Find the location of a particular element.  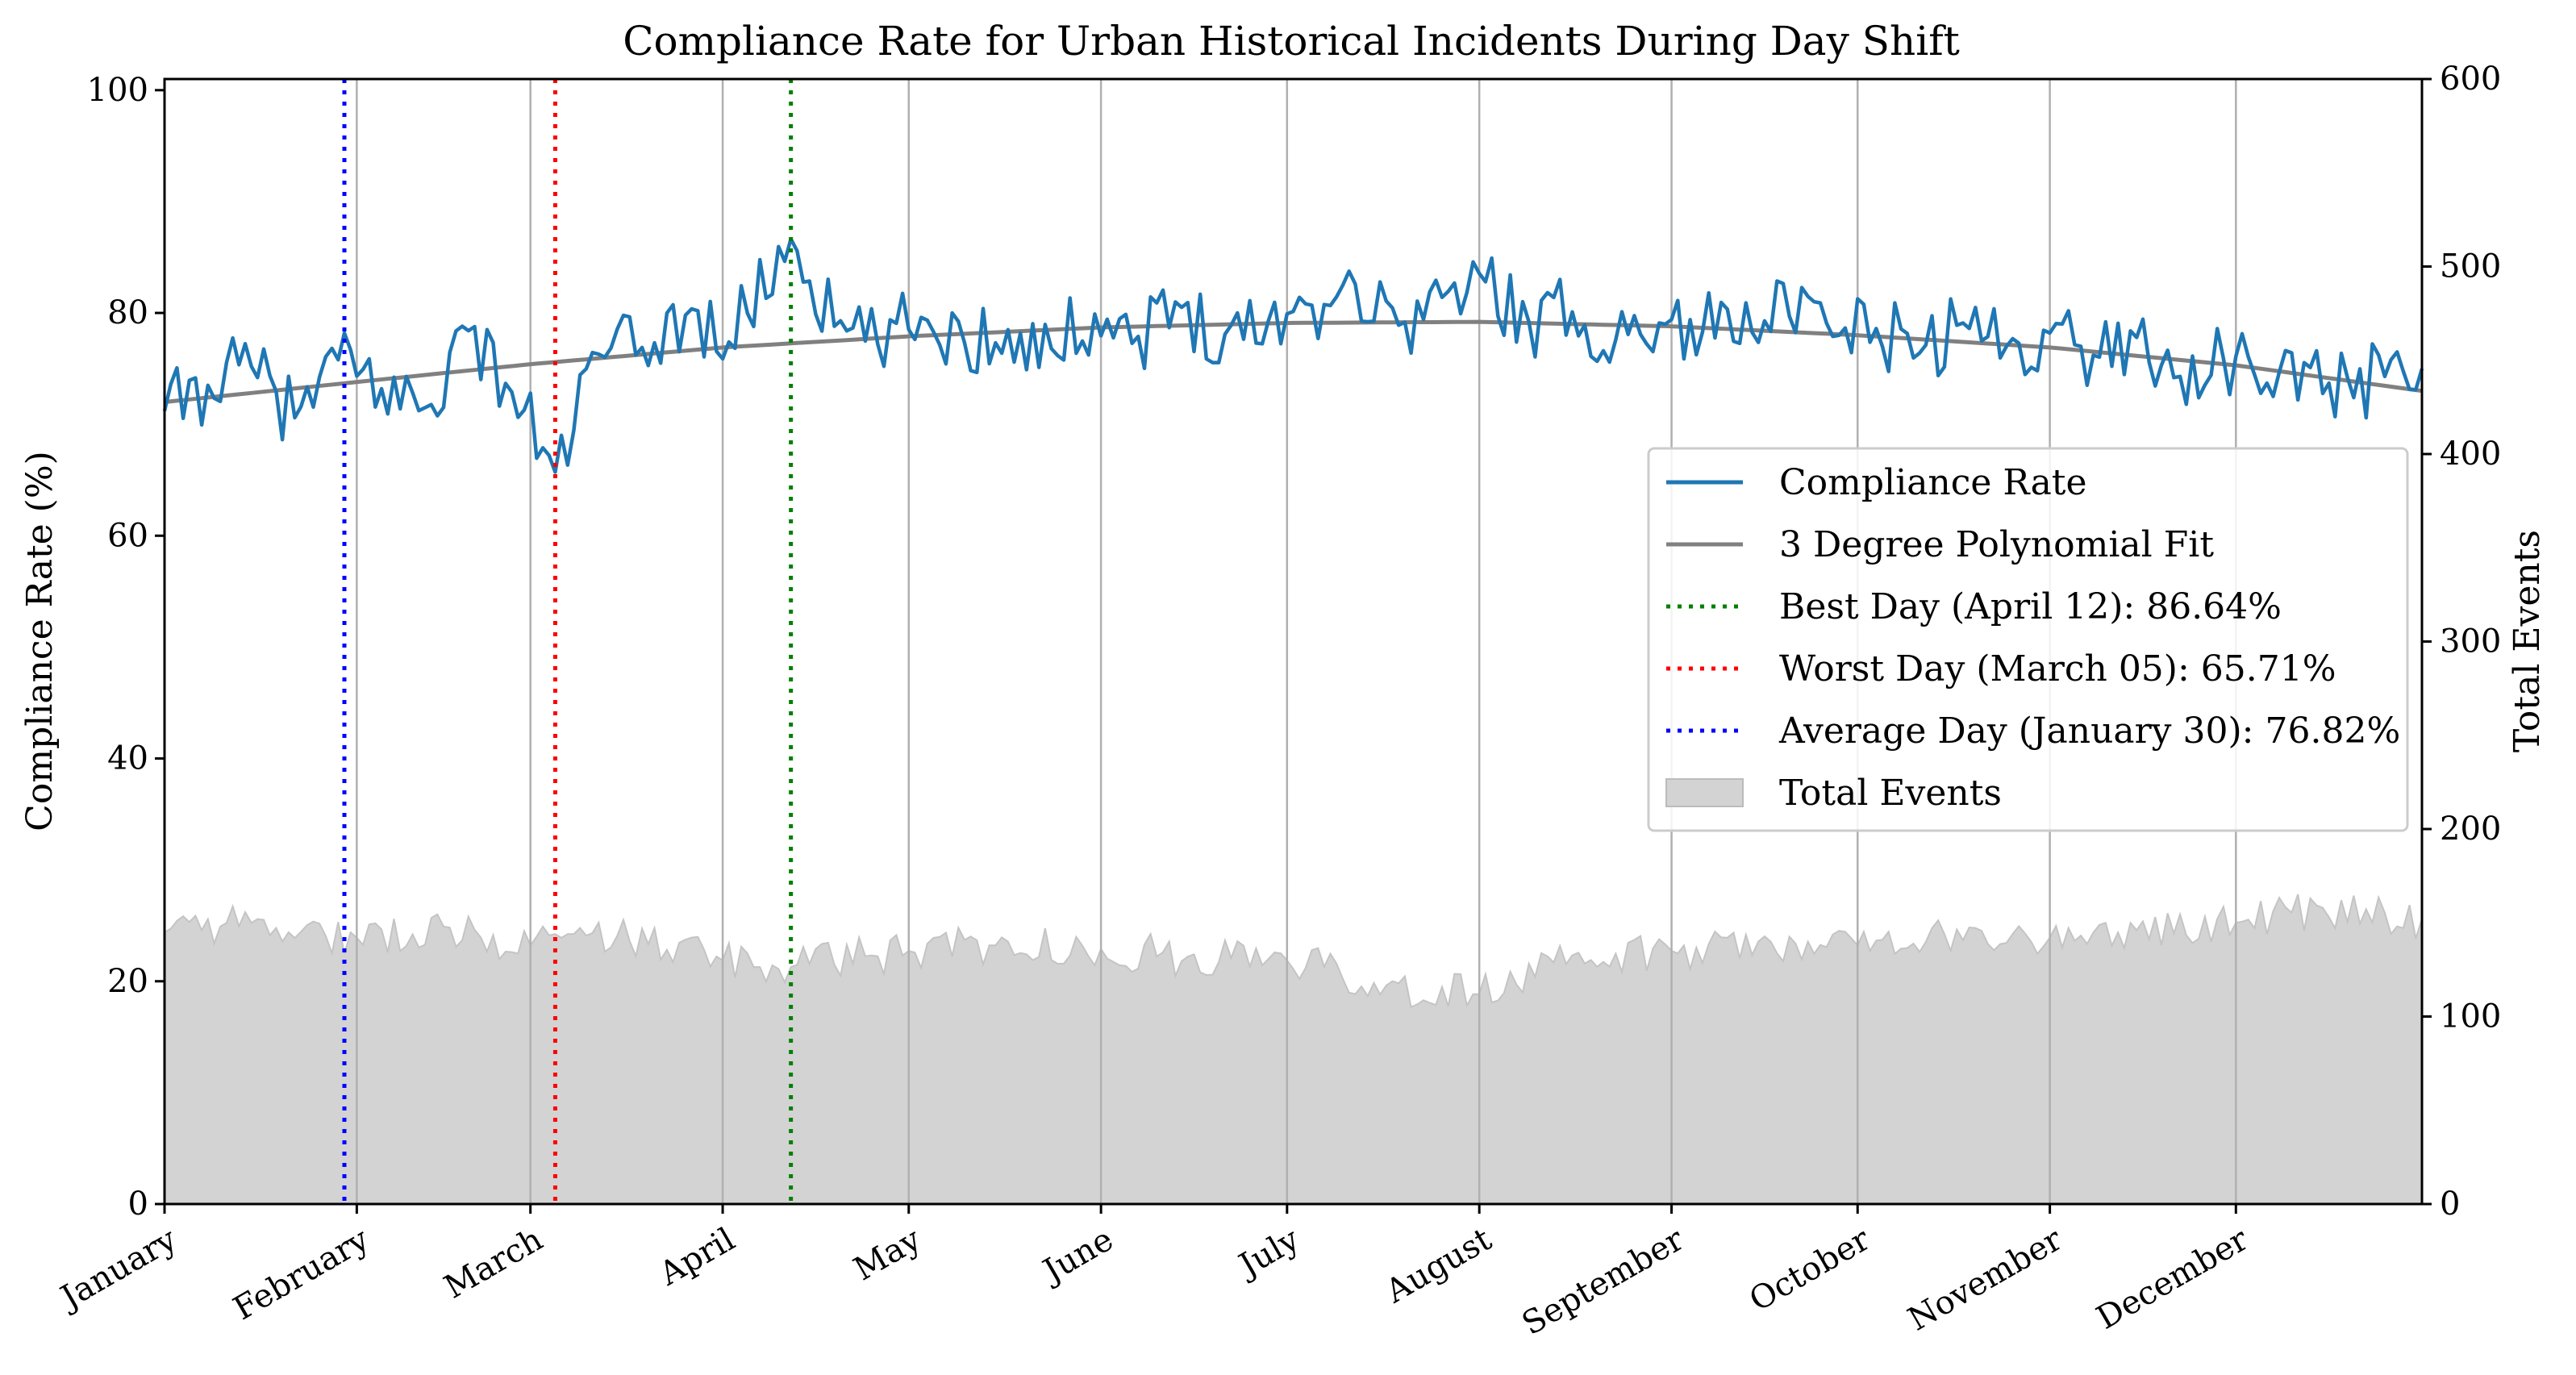

x-tick-label-september: September is located at coordinates (1603, 1281).